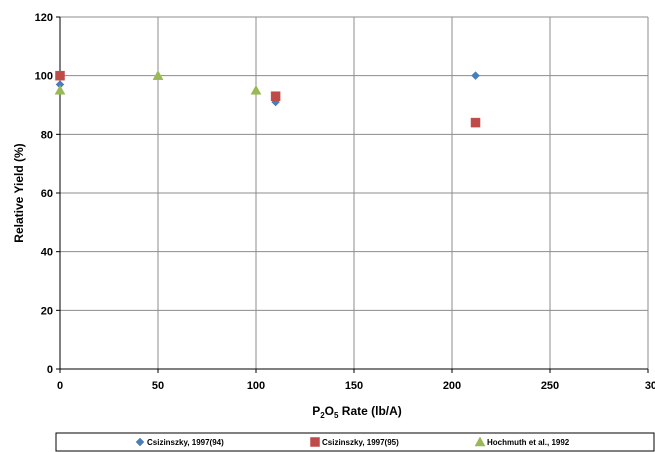  I want to click on x-axis-title-p: P, so click(316, 411).